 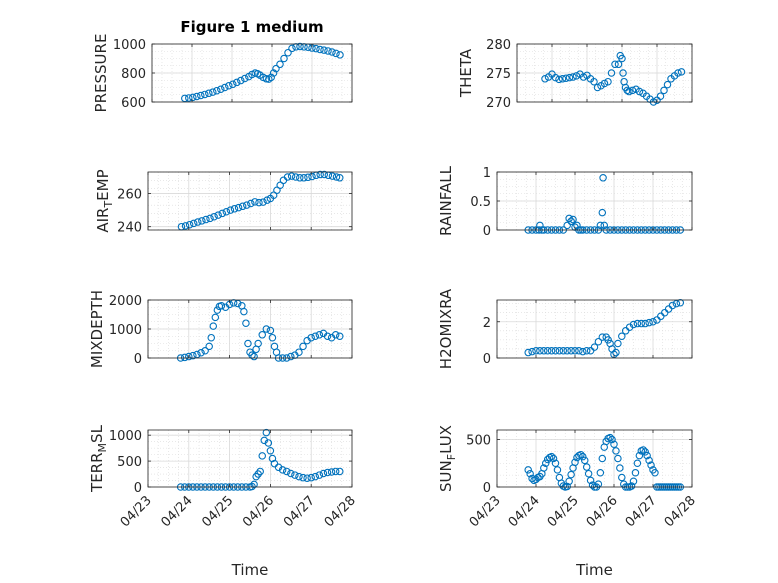 I want to click on sun_flux-ytick-label: 0, so click(x=487, y=488).